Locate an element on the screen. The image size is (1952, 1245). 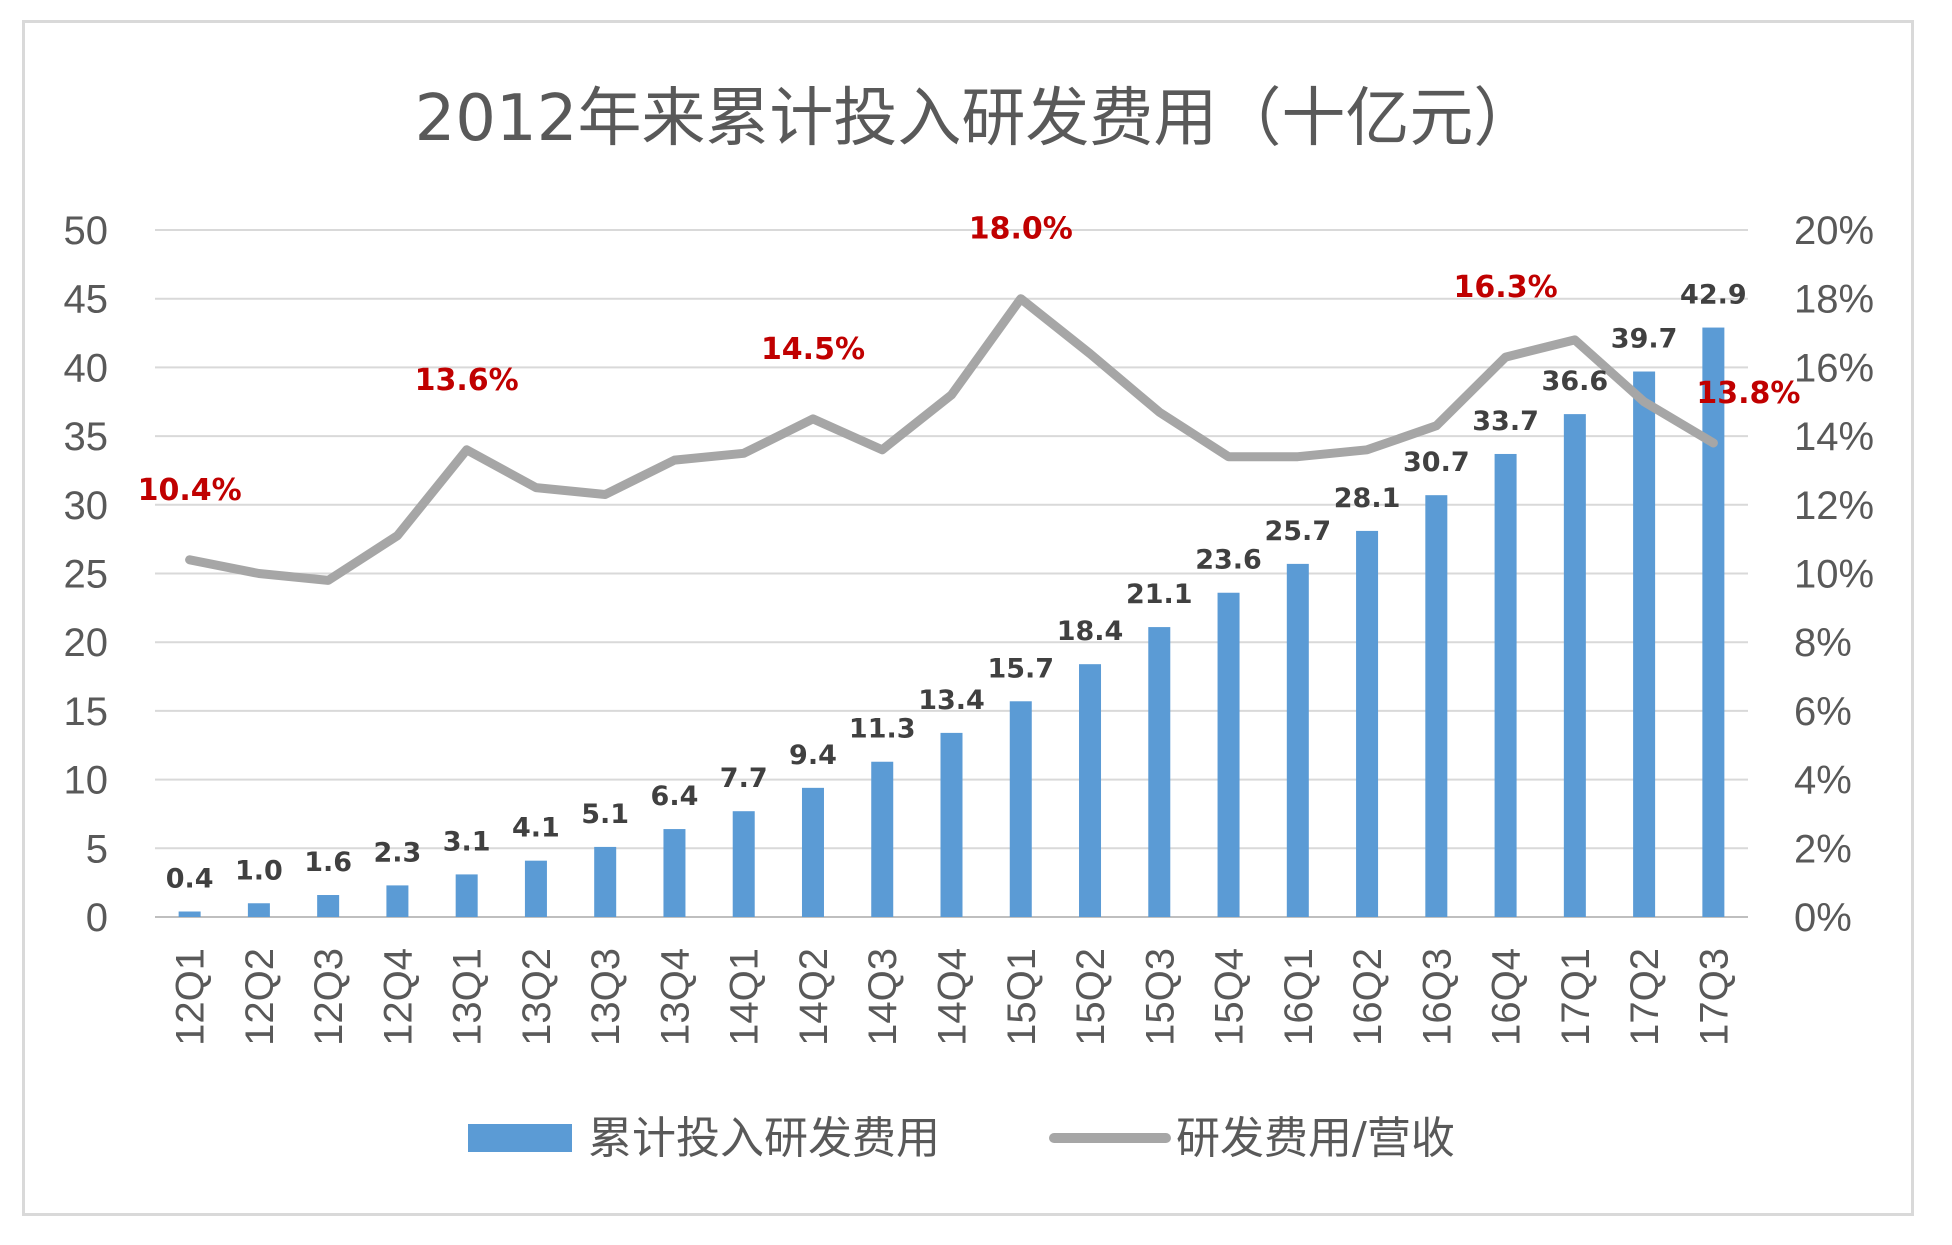
bar-label: 1.6 is located at coordinates (328, 862).